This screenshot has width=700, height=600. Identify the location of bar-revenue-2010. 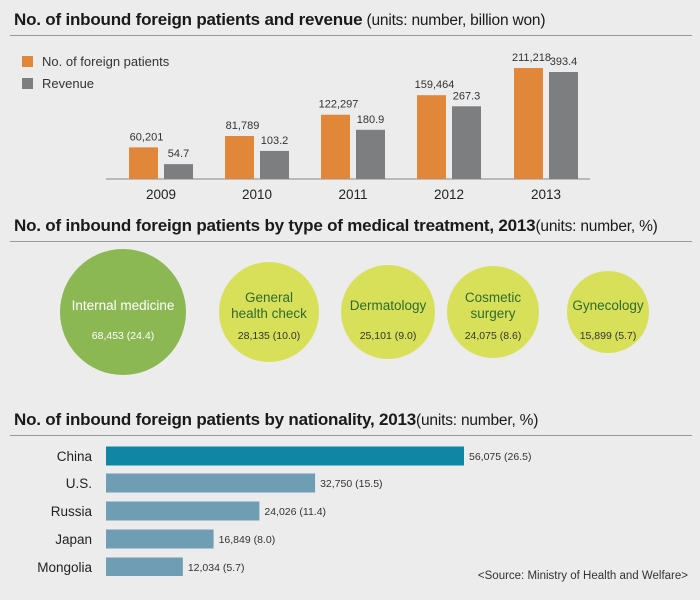
(274, 164).